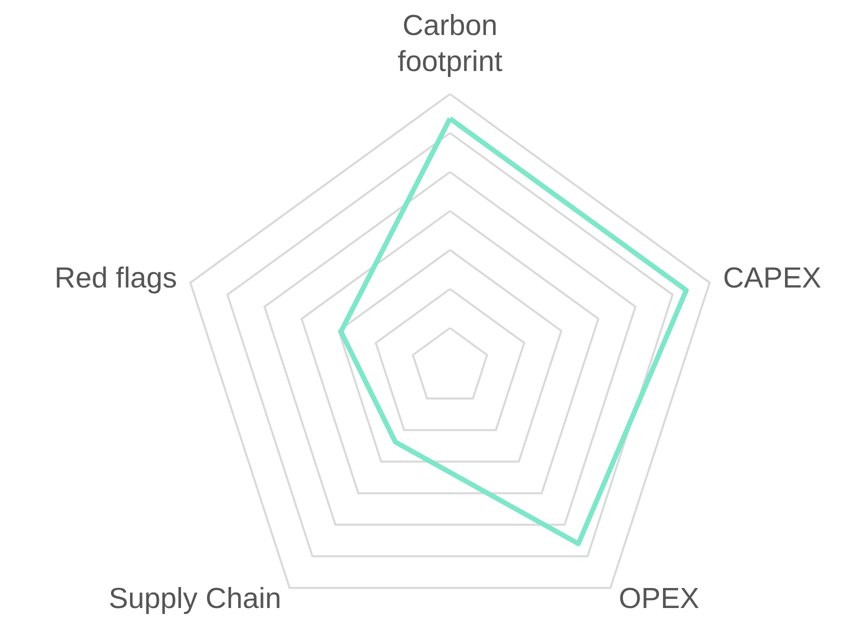 This screenshot has width=852, height=622. I want to click on spoke-label: Red flags, so click(116, 278).